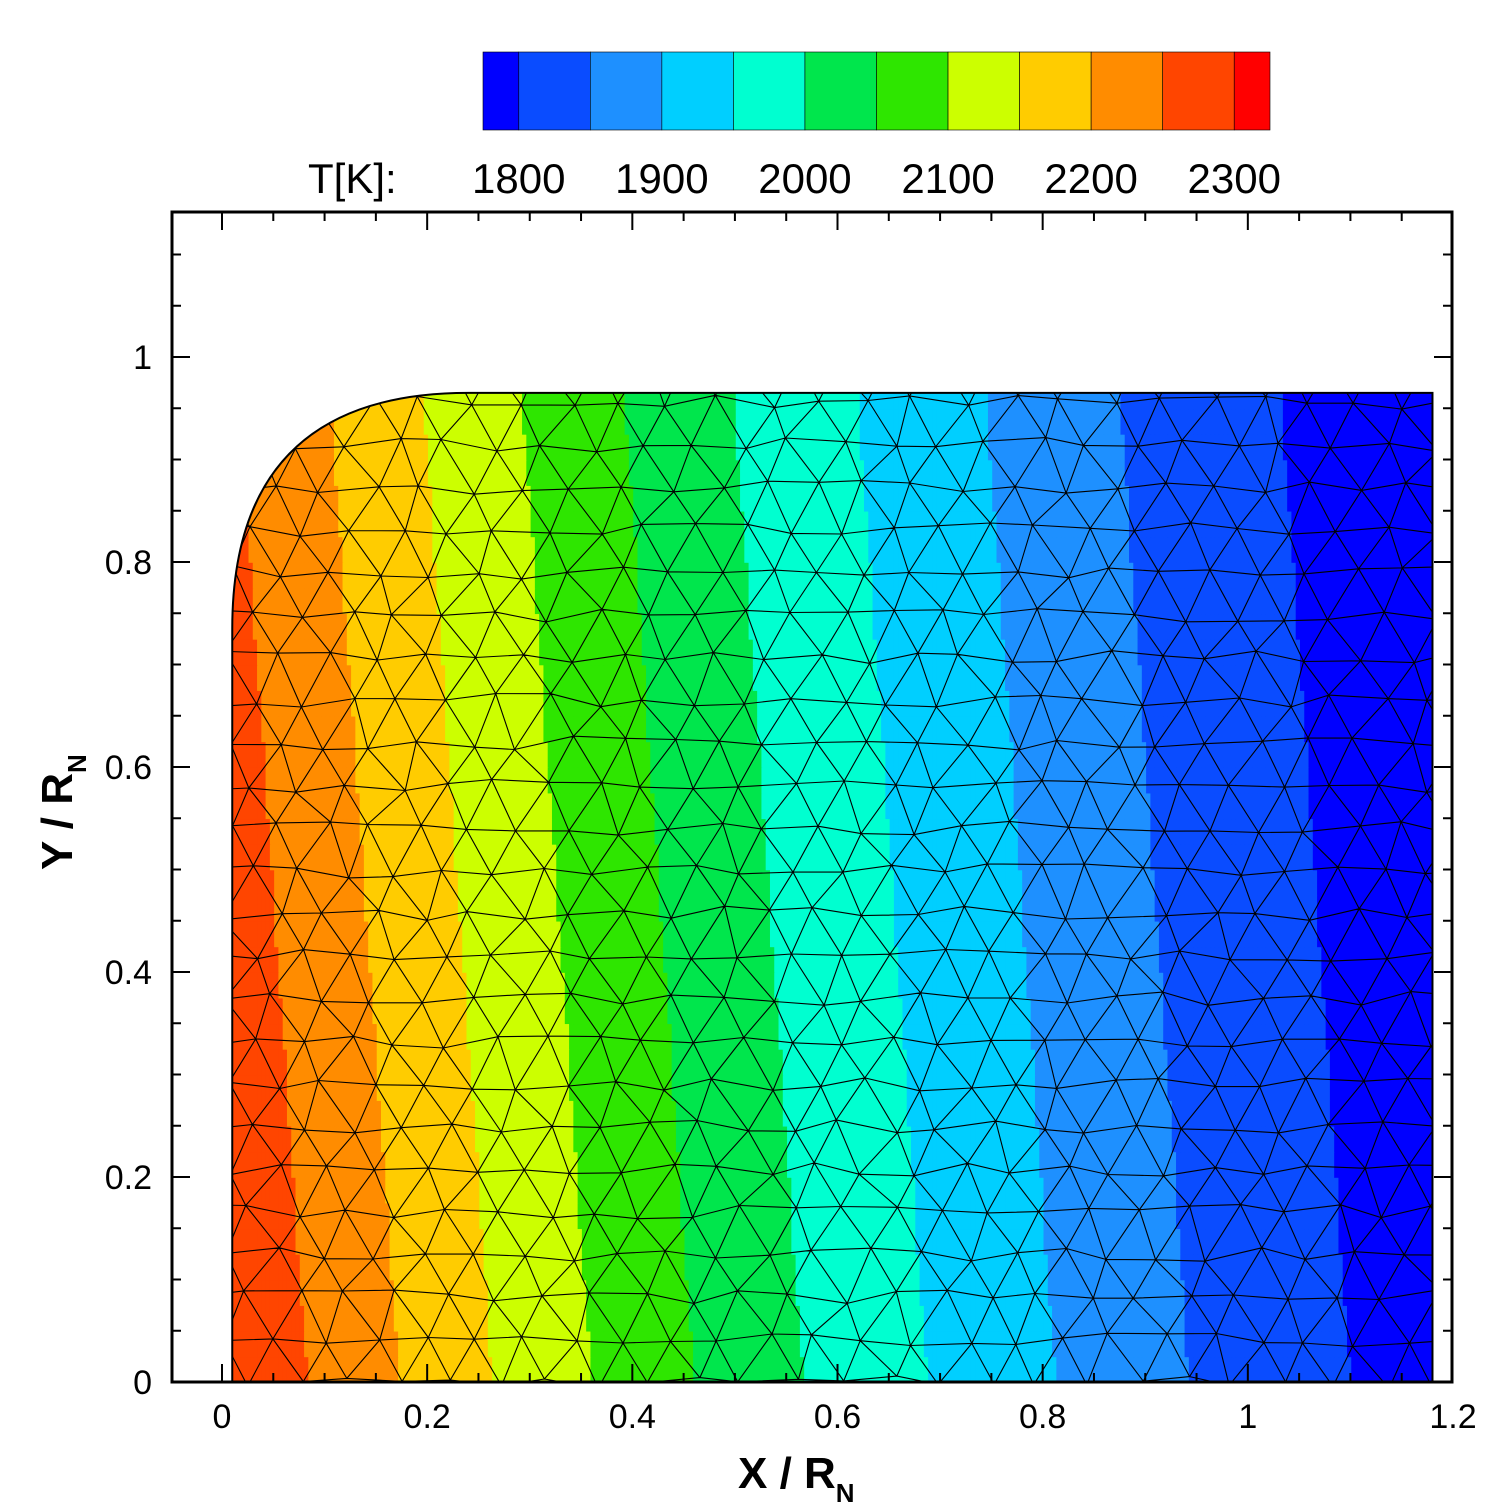  I want to click on colorbar-swatch, so click(769, 91).